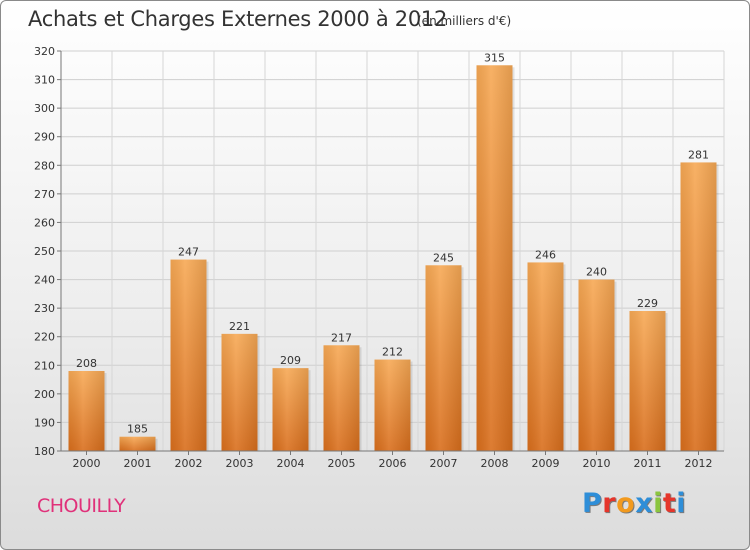 The image size is (750, 550). Describe the element at coordinates (44, 337) in the screenshot. I see `y-tick-label: 220` at that location.